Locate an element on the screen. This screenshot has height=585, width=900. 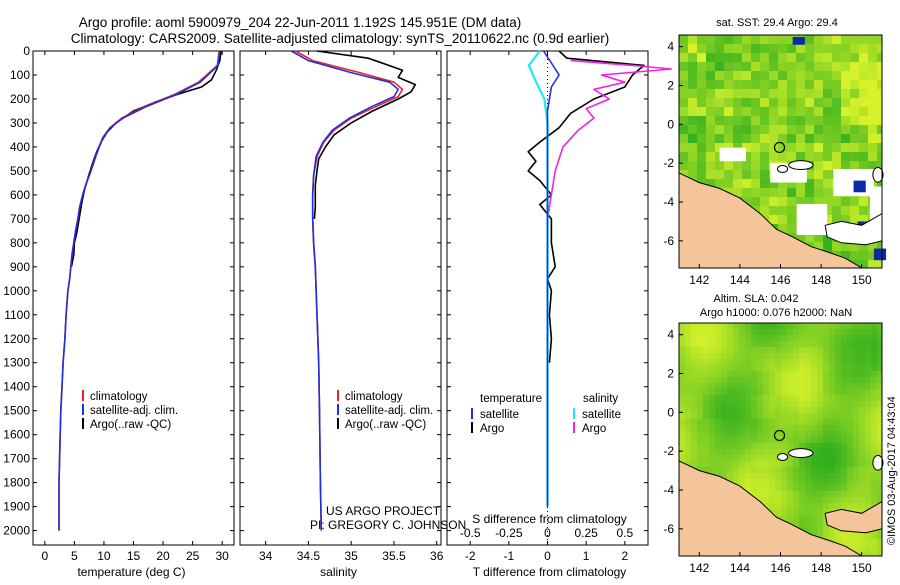
argo-float-position is located at coordinates (779, 147).